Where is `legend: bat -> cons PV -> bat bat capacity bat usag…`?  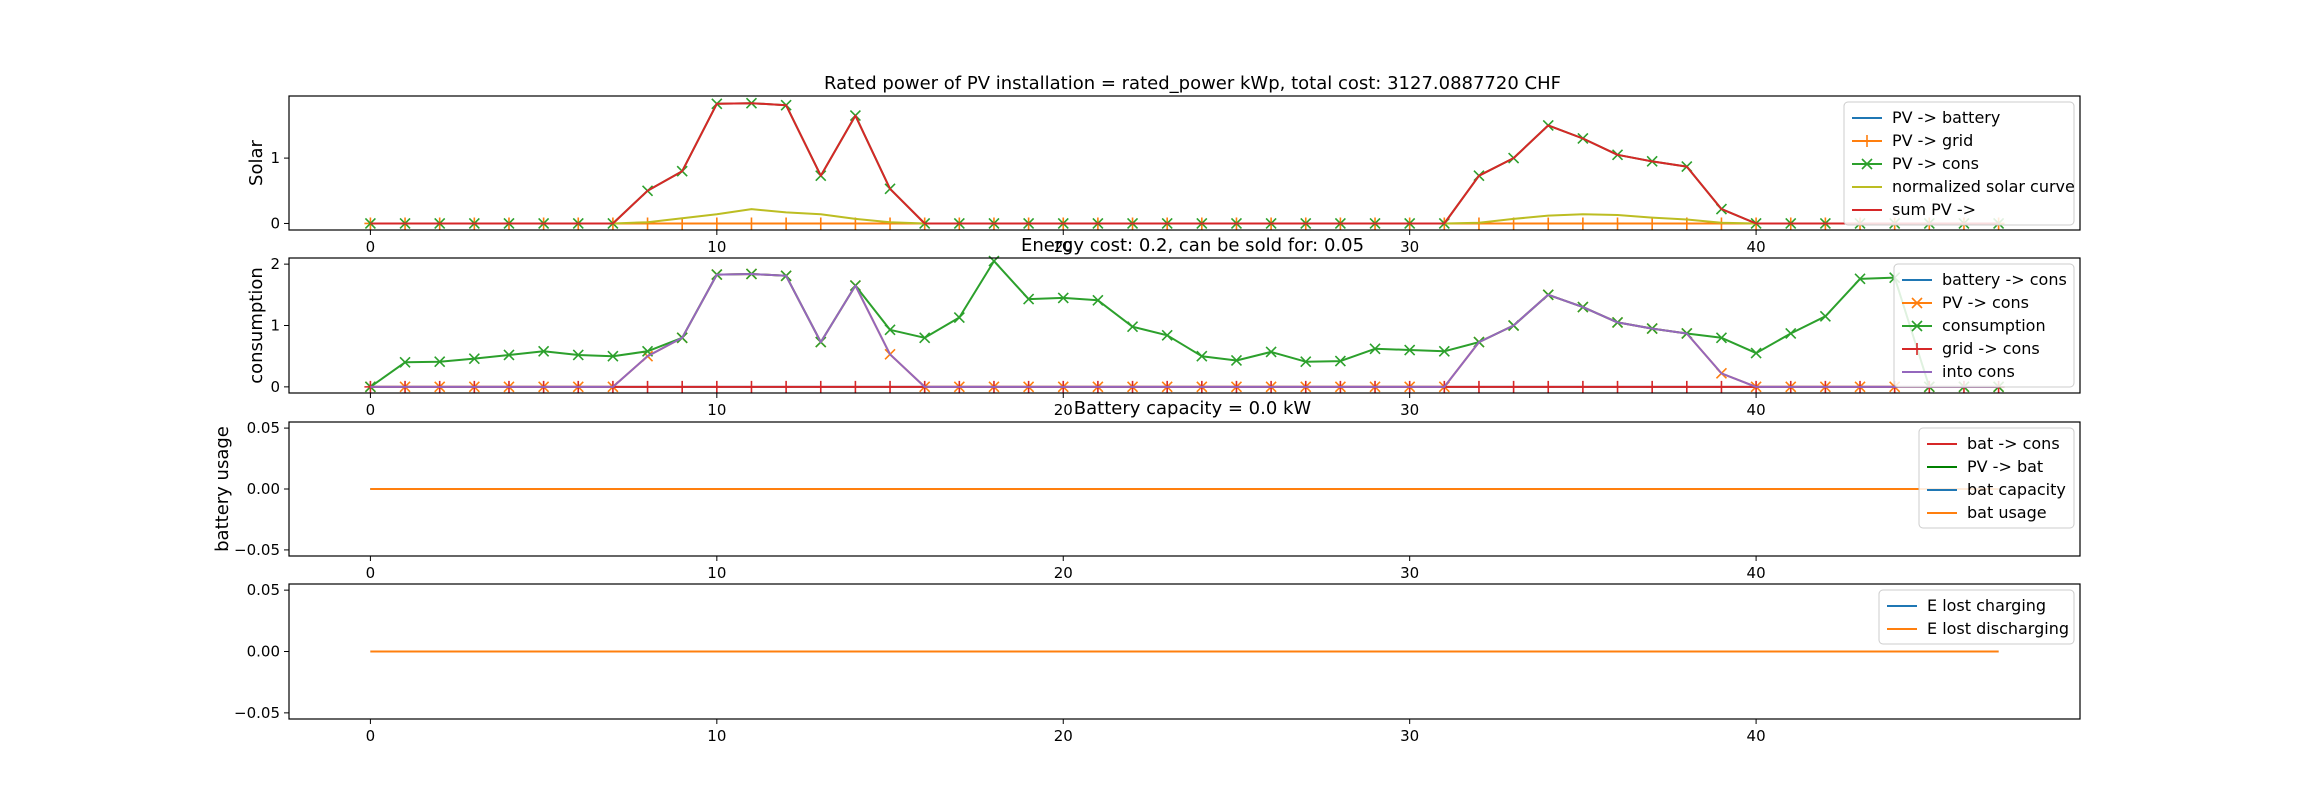 legend: bat -> cons PV -> bat bat capacity bat usag… is located at coordinates (1996, 478).